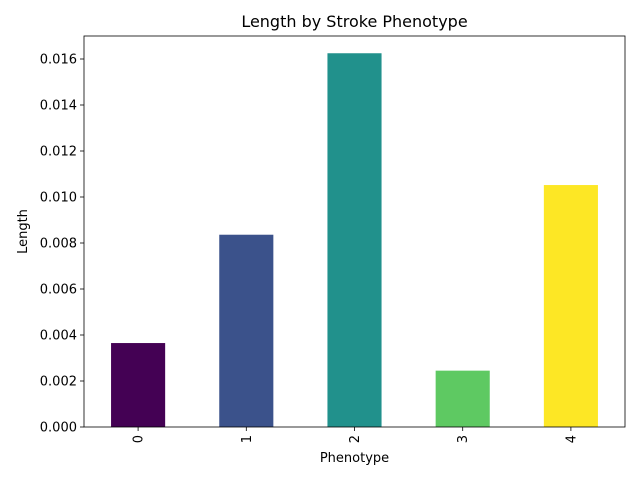  I want to click on y-axis-label: Length, so click(23, 231).